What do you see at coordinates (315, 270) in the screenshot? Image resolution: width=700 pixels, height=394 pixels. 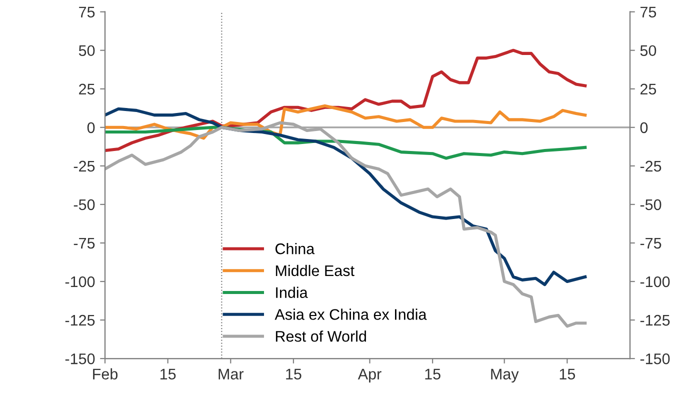 I see `legend-label: Middle East` at bounding box center [315, 270].